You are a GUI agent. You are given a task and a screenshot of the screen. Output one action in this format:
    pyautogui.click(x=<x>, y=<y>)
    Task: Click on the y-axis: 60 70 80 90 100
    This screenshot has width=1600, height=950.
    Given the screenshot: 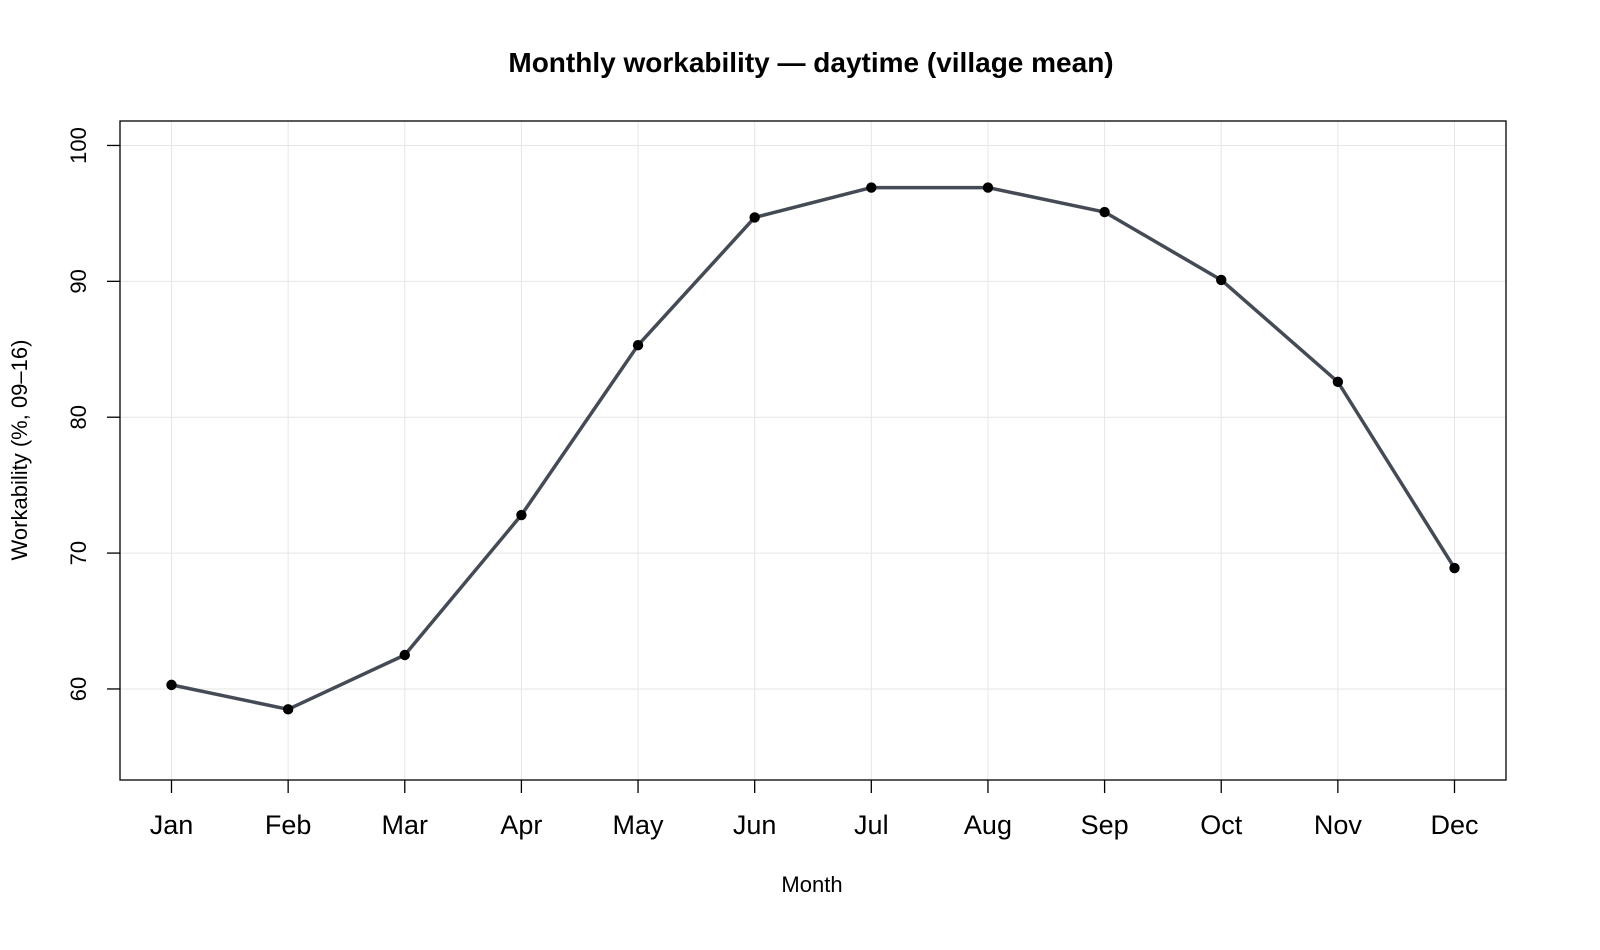 What is the action you would take?
    pyautogui.click(x=93, y=414)
    